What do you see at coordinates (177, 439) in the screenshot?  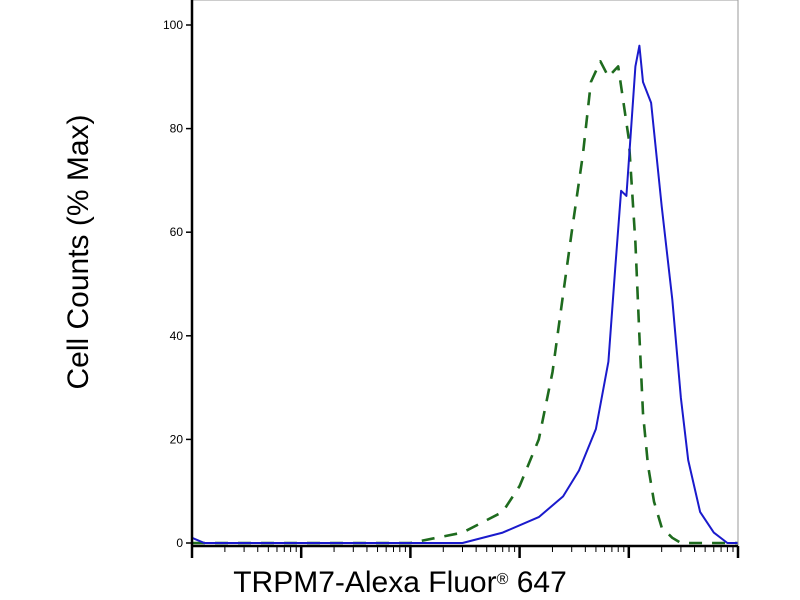 I see `y-tick-label: 20` at bounding box center [177, 439].